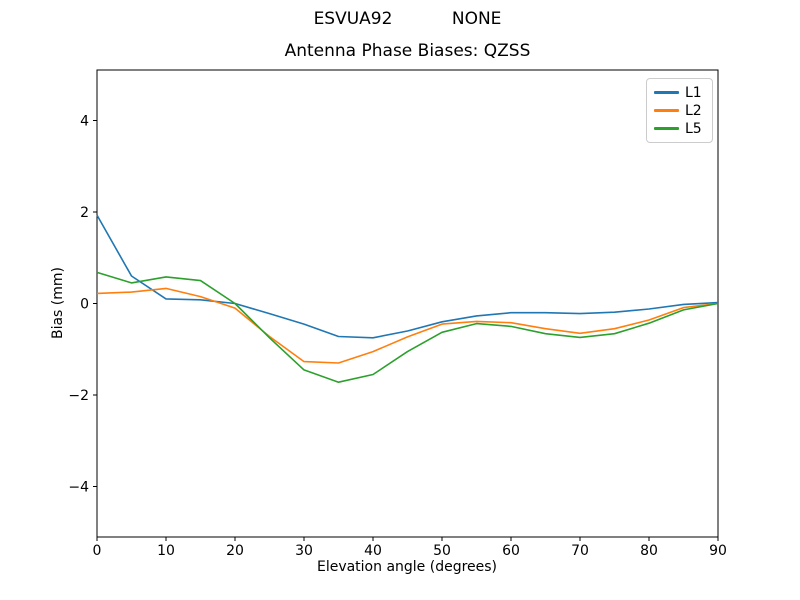 This screenshot has width=800, height=600. What do you see at coordinates (84, 213) in the screenshot?
I see `y-tick-label: 2` at bounding box center [84, 213].